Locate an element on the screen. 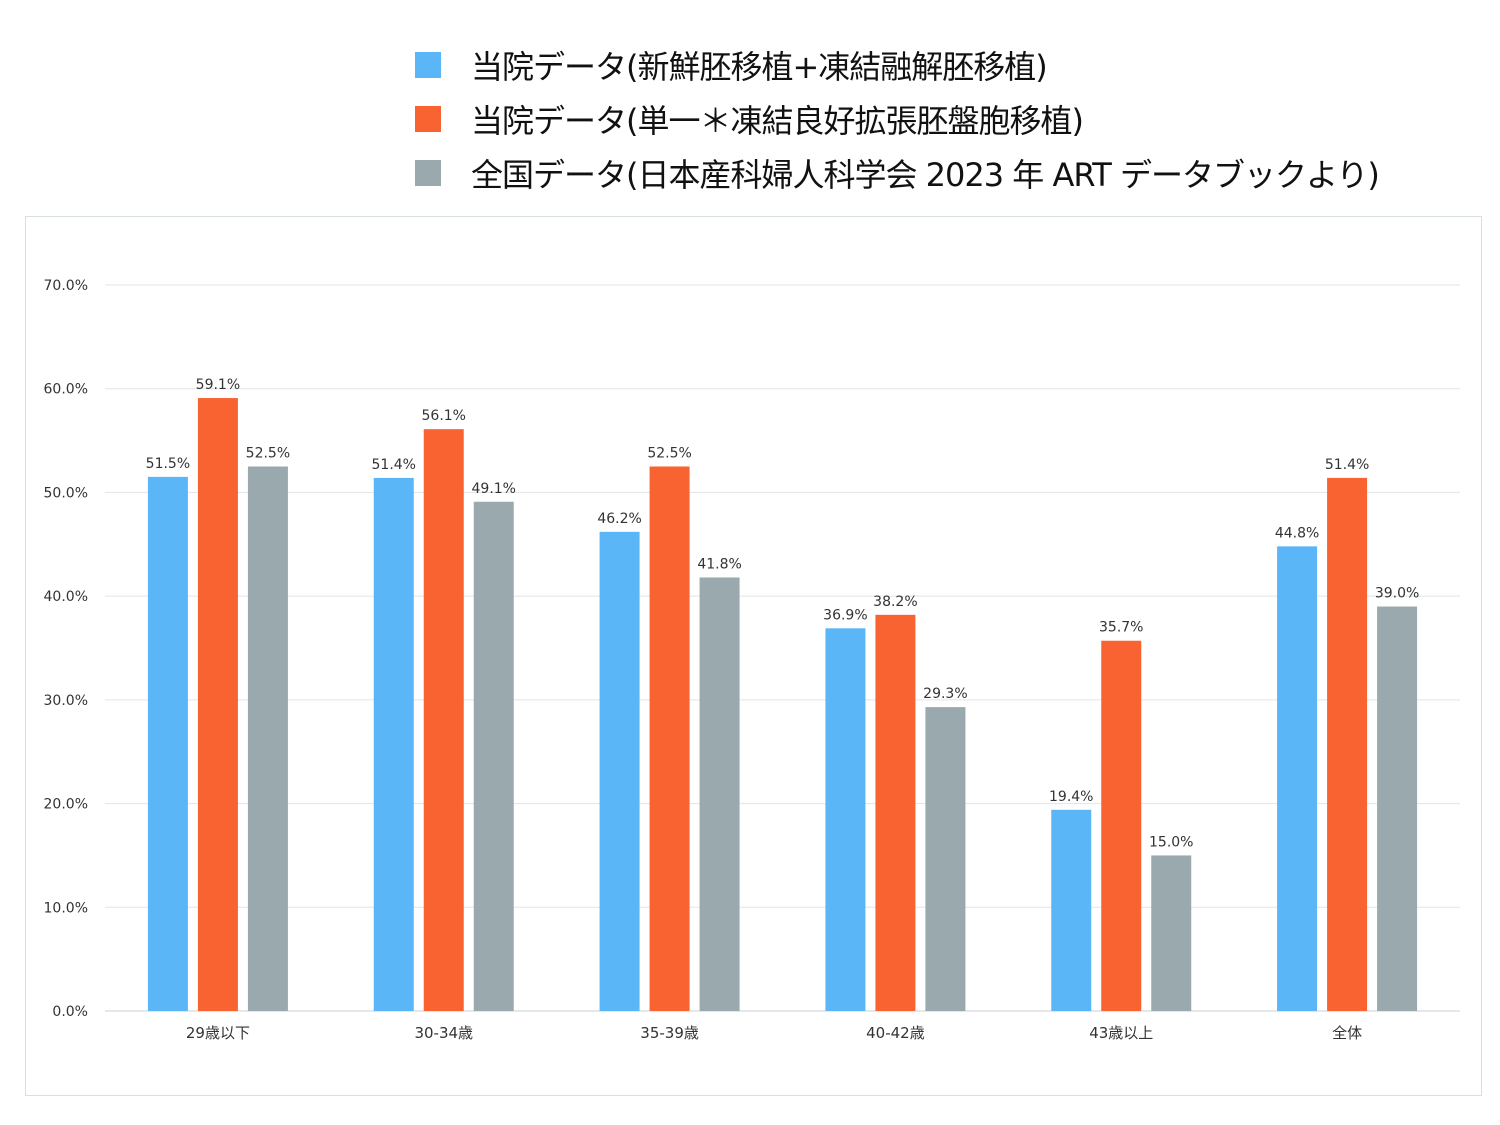 The height and width of the screenshot is (1125, 1500). data-label: 51.5% is located at coordinates (168, 464).